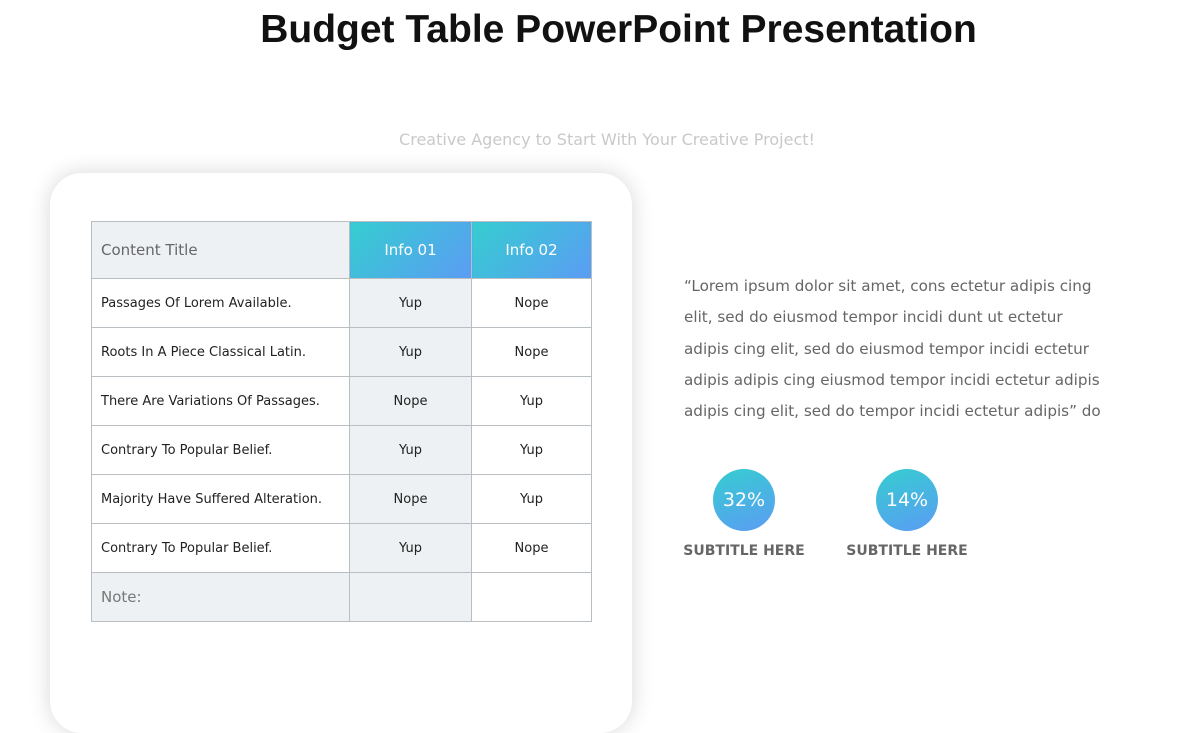 This screenshot has width=1200, height=733. I want to click on table-row: Contrary To Popular Belief. Yup Nope, so click(341, 548).